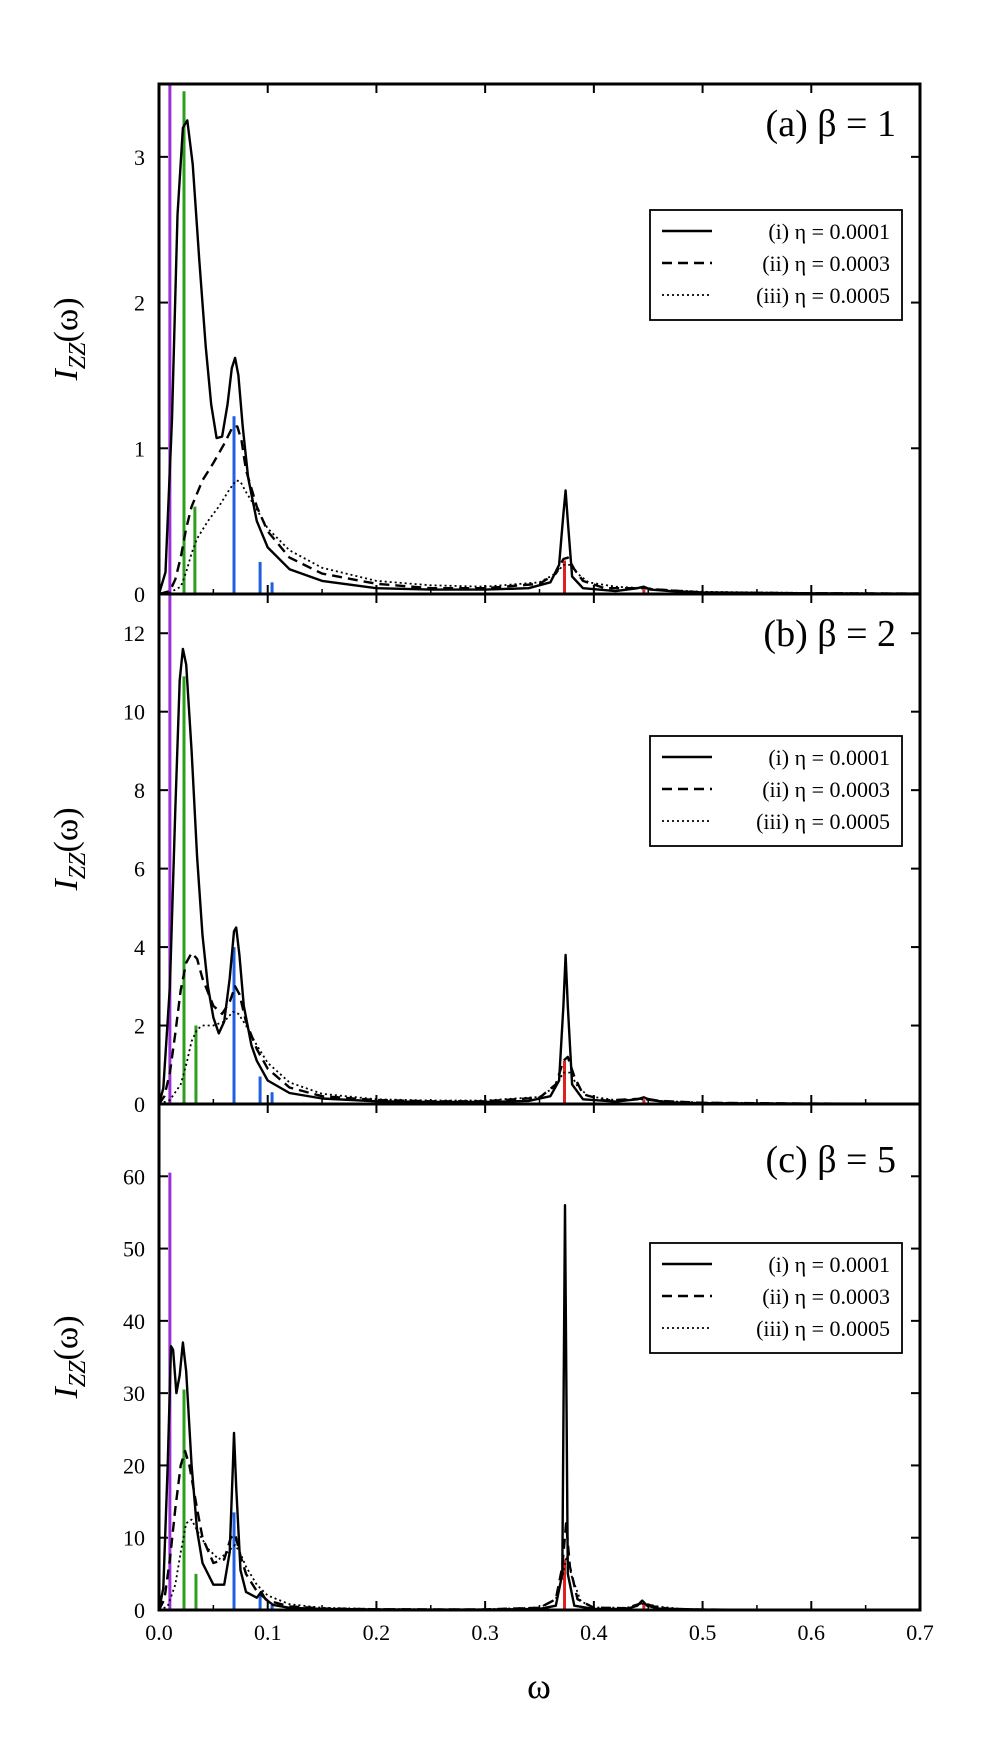 This screenshot has height=1745, width=996. What do you see at coordinates (823, 821) in the screenshot?
I see `panel-b-legend-label: (iii) η = 0.0005` at bounding box center [823, 821].